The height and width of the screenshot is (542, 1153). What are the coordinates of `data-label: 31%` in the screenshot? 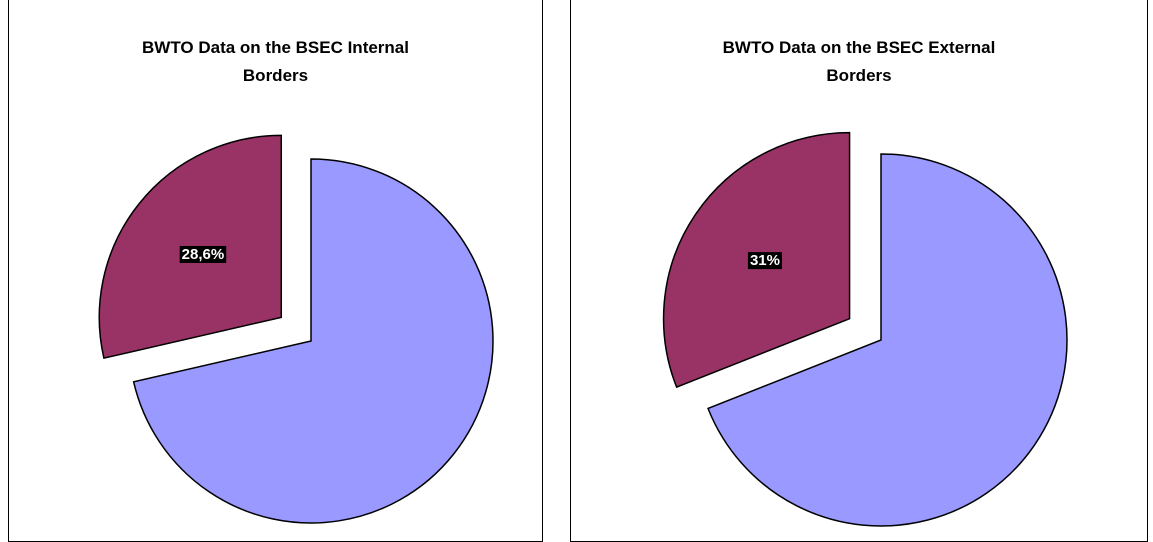 It's located at (765, 260).